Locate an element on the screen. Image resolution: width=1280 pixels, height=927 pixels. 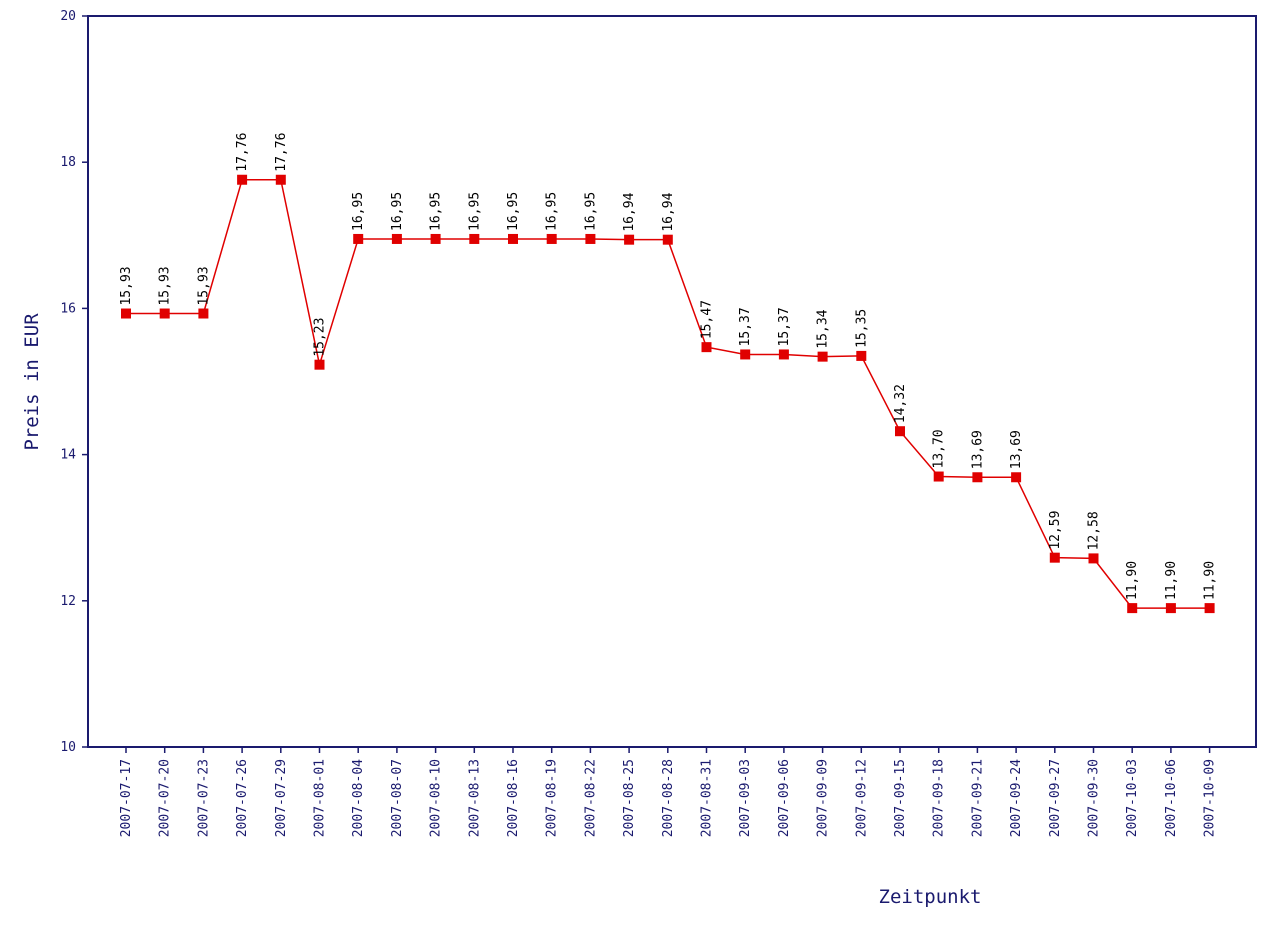
y-axis: 10 12 14 16 18 20 is located at coordinates (74, 382).